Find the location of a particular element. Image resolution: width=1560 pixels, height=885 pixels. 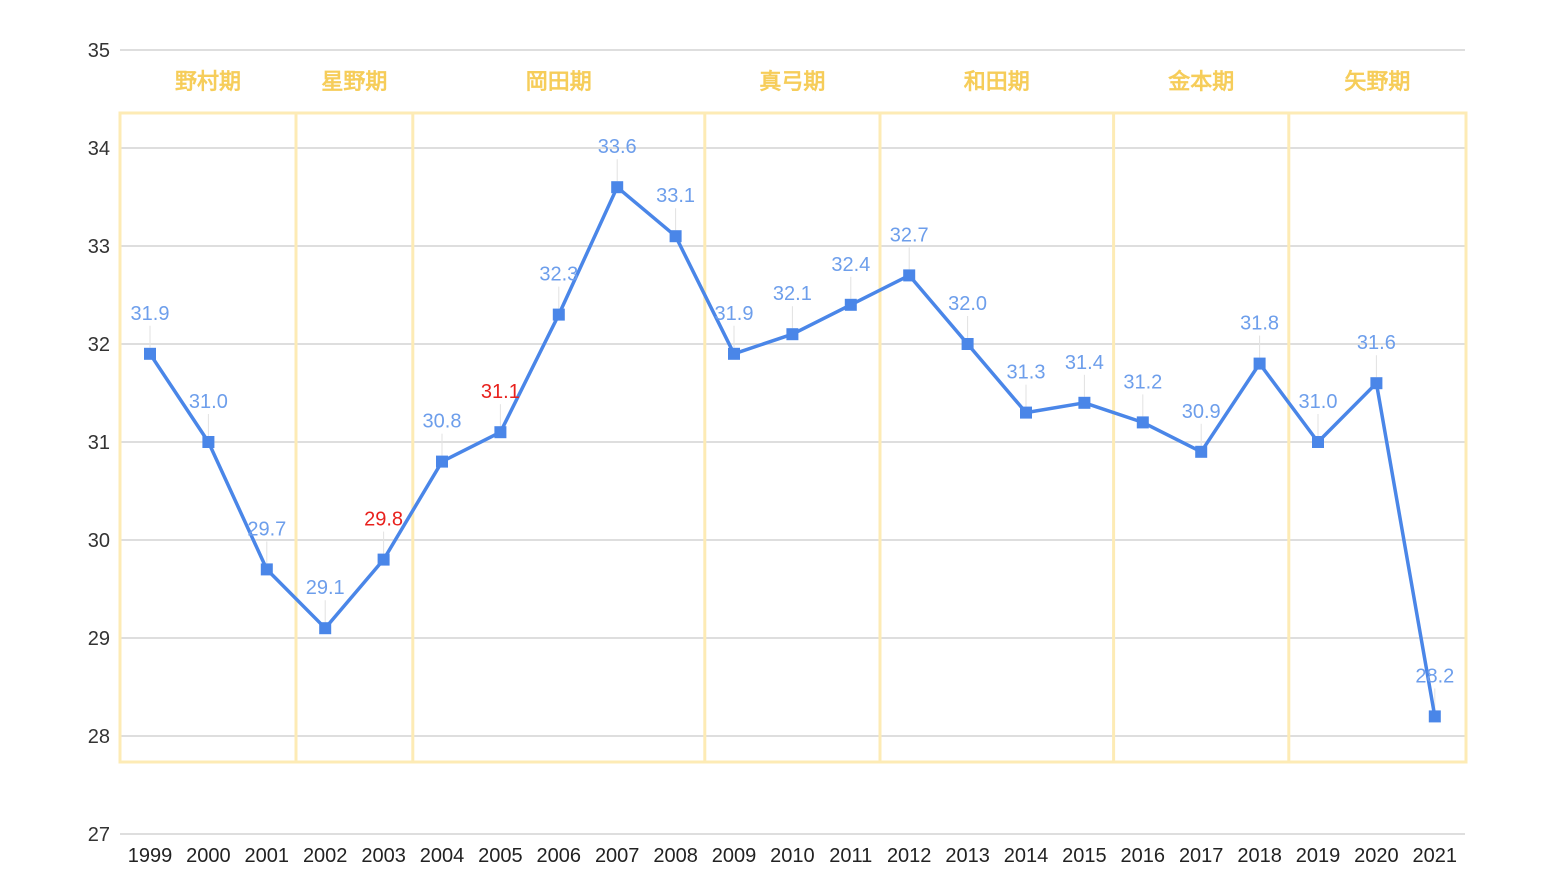

y-tick-label: 34 is located at coordinates (99, 149).